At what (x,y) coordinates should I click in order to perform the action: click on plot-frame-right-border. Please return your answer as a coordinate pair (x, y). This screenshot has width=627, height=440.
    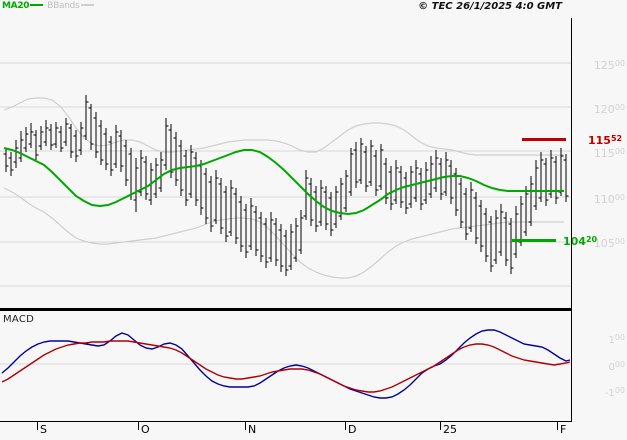
    Looking at the image, I should click on (571, 219).